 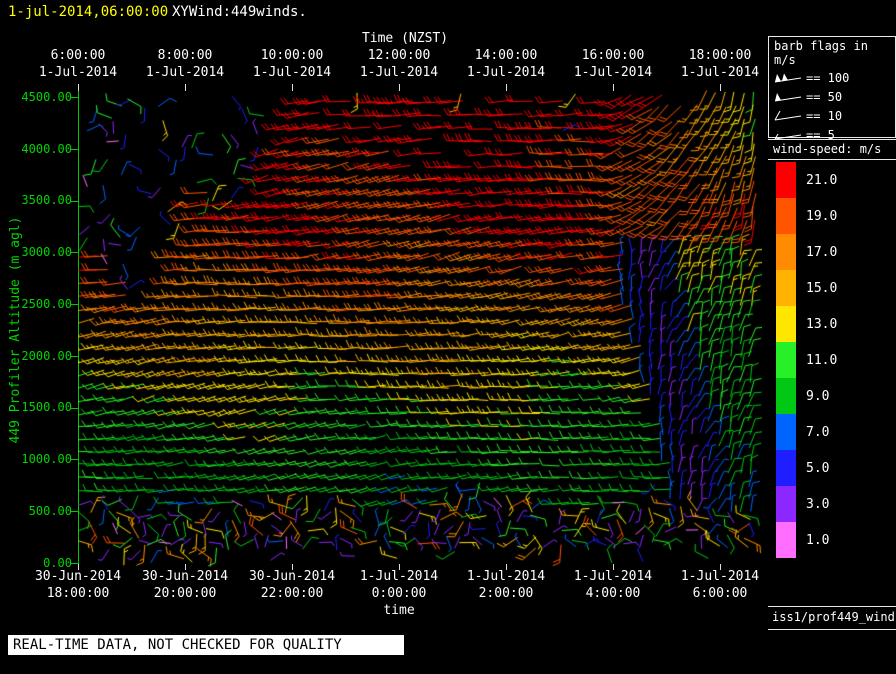 I want to click on colorbar-row: 21.0, so click(x=832, y=180).